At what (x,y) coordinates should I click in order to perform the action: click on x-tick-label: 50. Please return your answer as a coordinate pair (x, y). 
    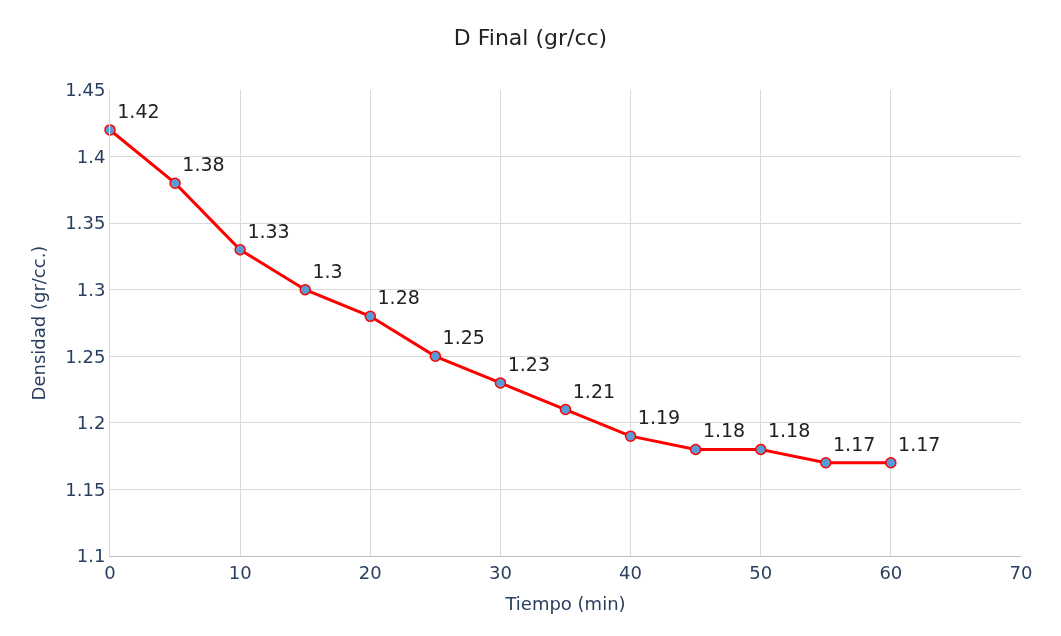
    Looking at the image, I should click on (761, 572).